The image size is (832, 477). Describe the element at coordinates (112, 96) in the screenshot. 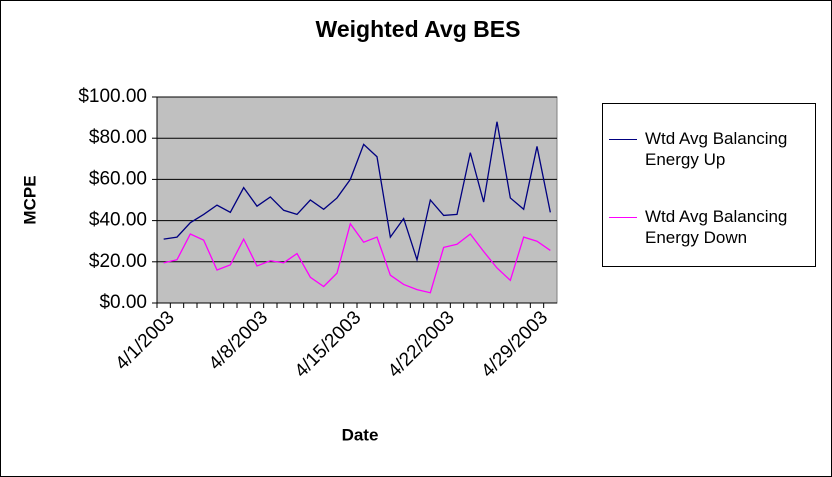

I see `y-tick-label: $100.00` at that location.